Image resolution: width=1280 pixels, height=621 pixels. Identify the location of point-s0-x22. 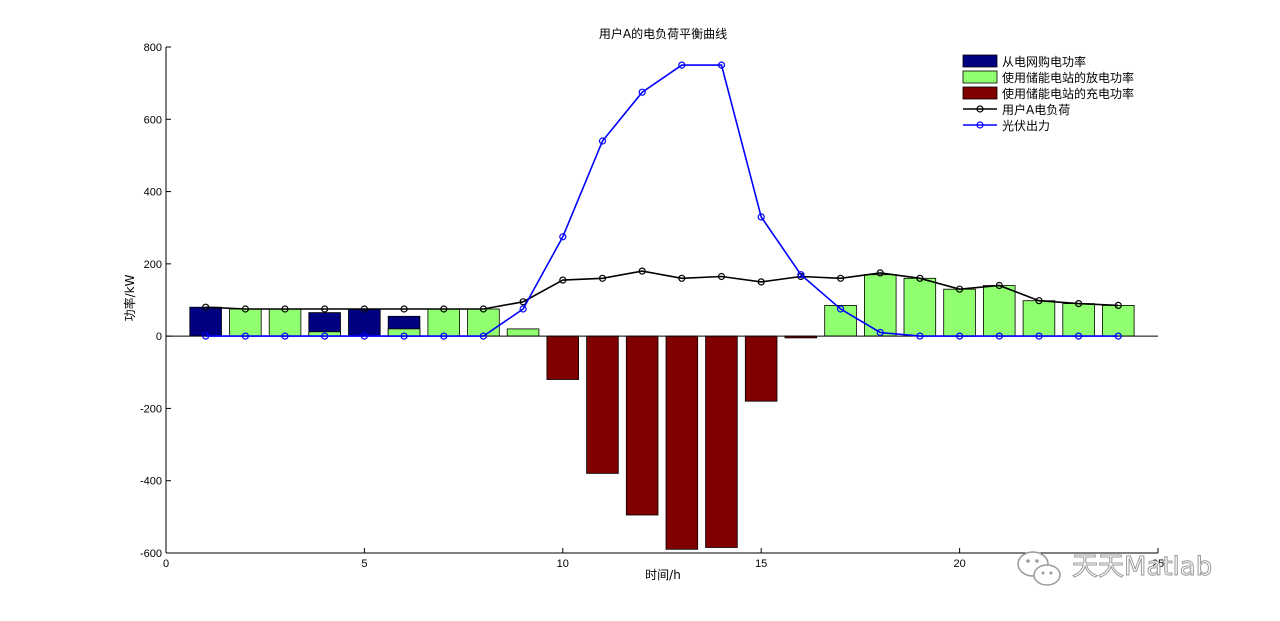
(1039, 301).